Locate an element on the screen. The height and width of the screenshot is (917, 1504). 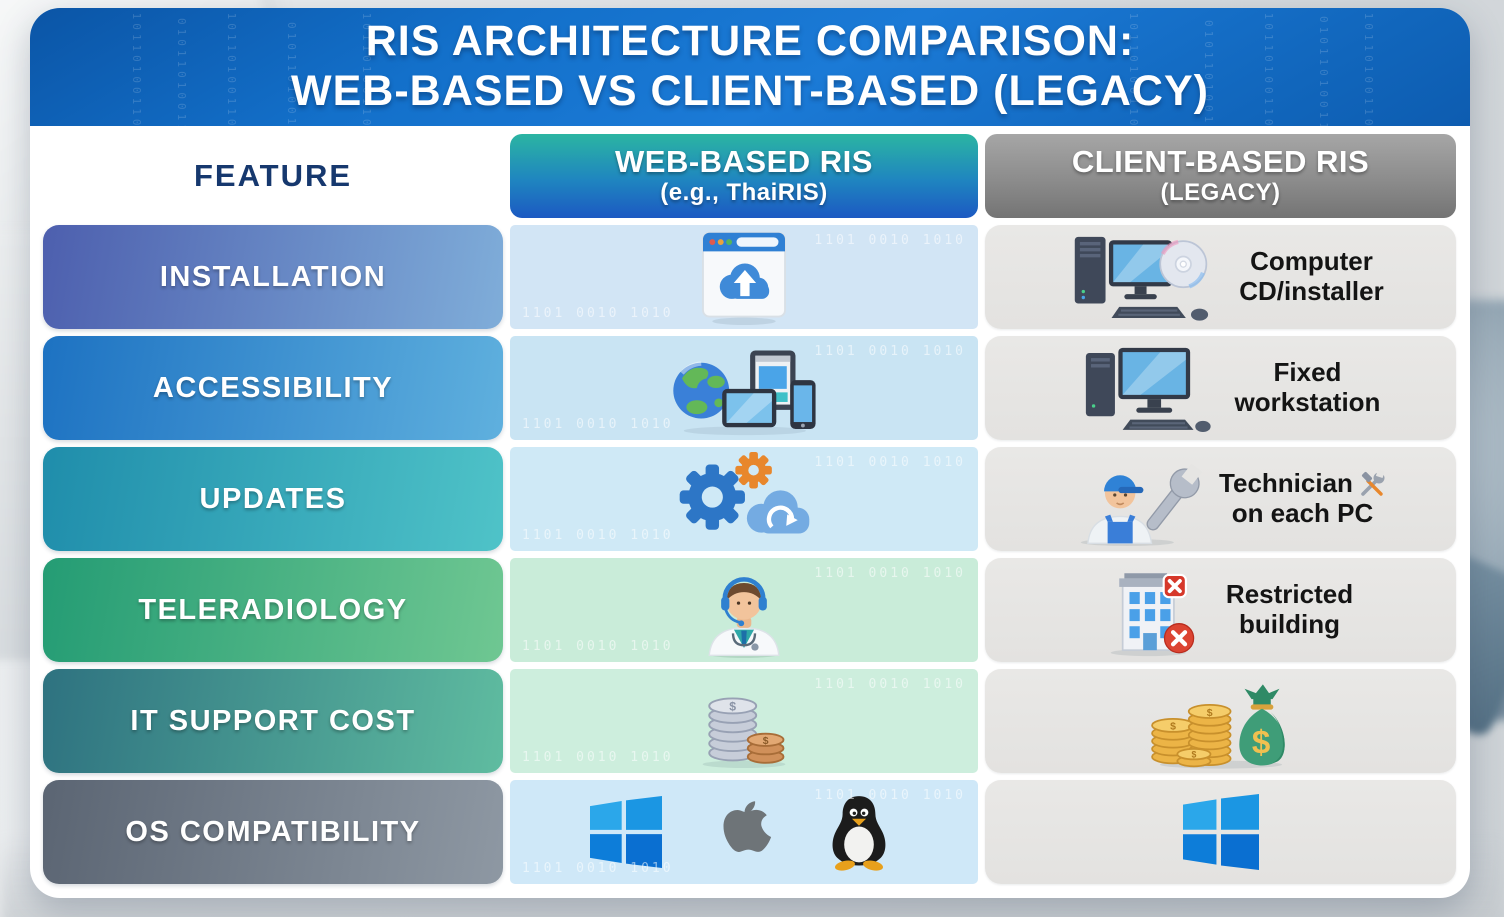
client-annotation: Restricted building is located at coordinates (1289, 609).